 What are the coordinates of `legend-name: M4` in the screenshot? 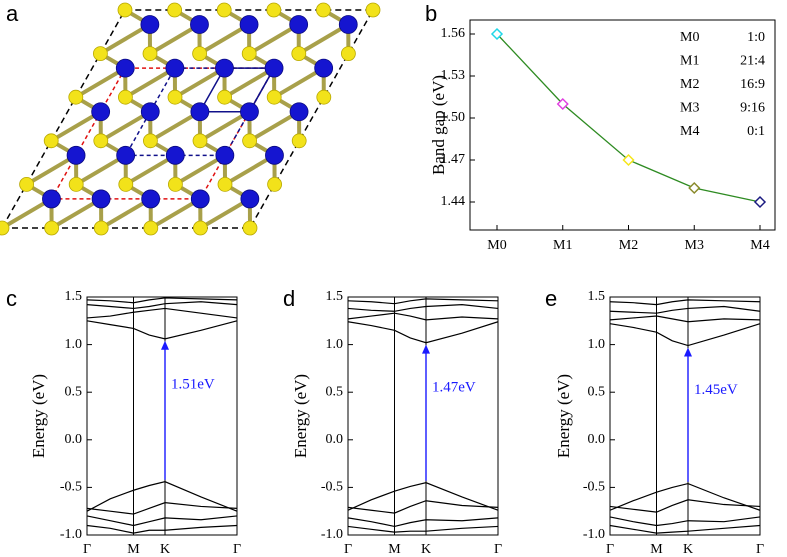 It's located at (689, 131).